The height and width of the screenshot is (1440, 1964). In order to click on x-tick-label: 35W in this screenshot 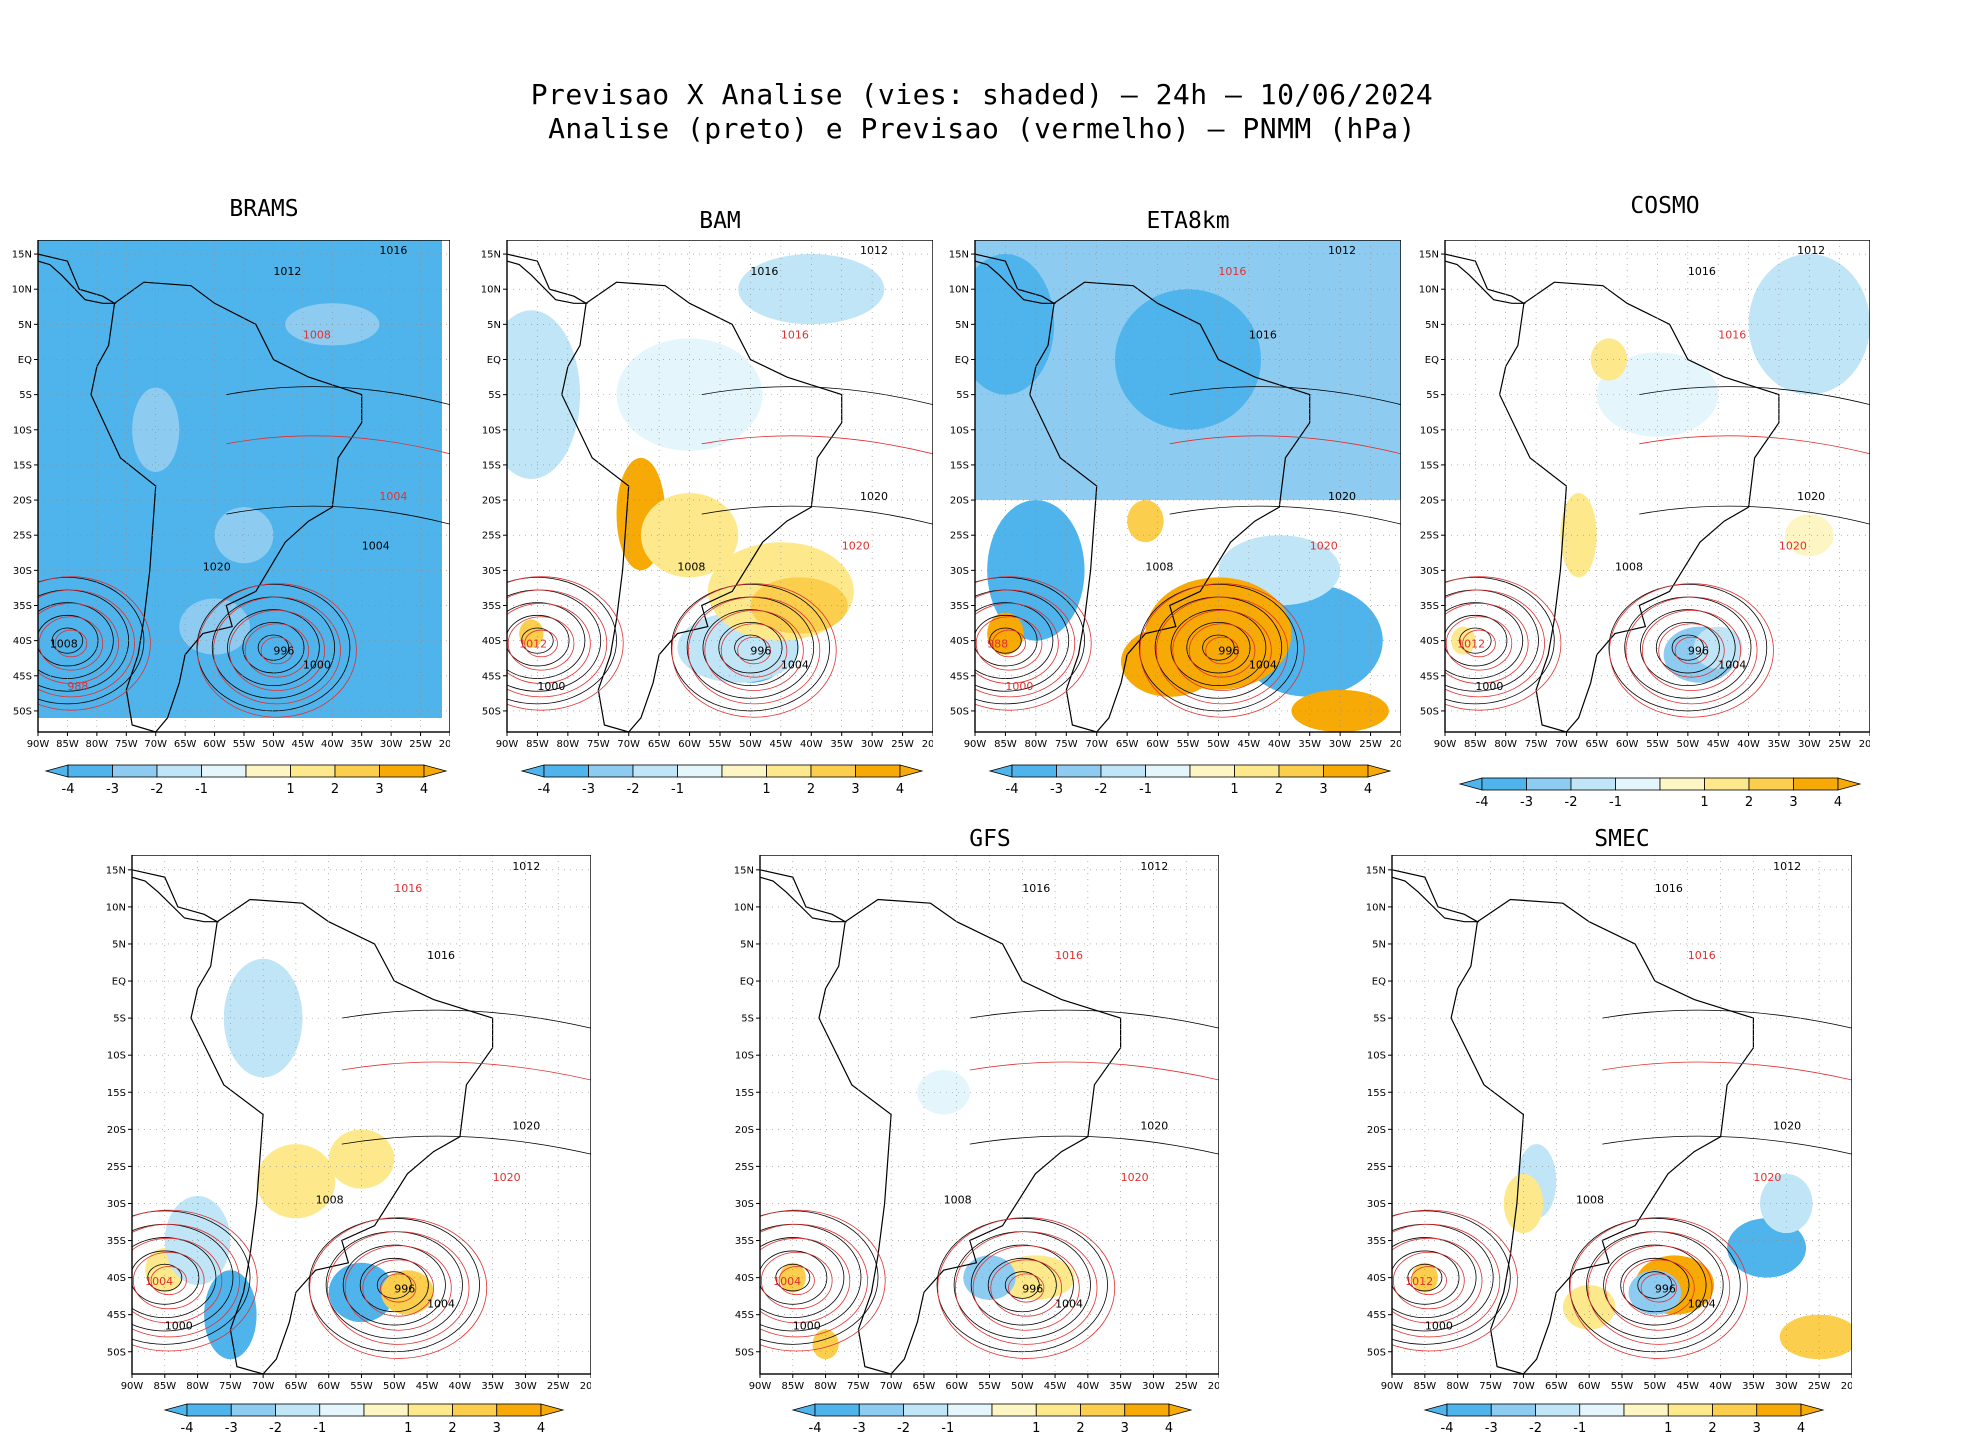, I will do `click(492, 1386)`.